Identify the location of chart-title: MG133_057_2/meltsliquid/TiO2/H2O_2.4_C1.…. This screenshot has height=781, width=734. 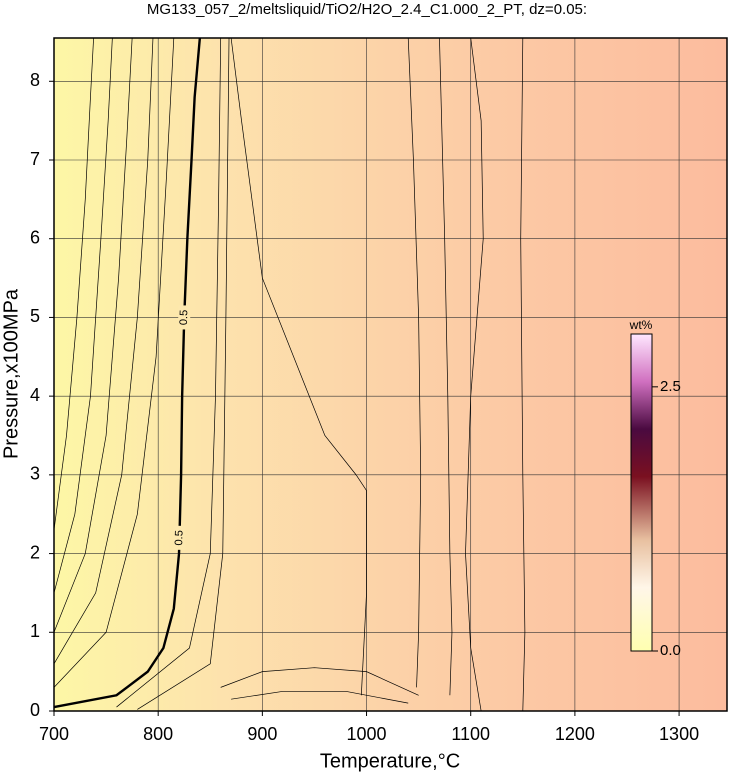
(367, 9).